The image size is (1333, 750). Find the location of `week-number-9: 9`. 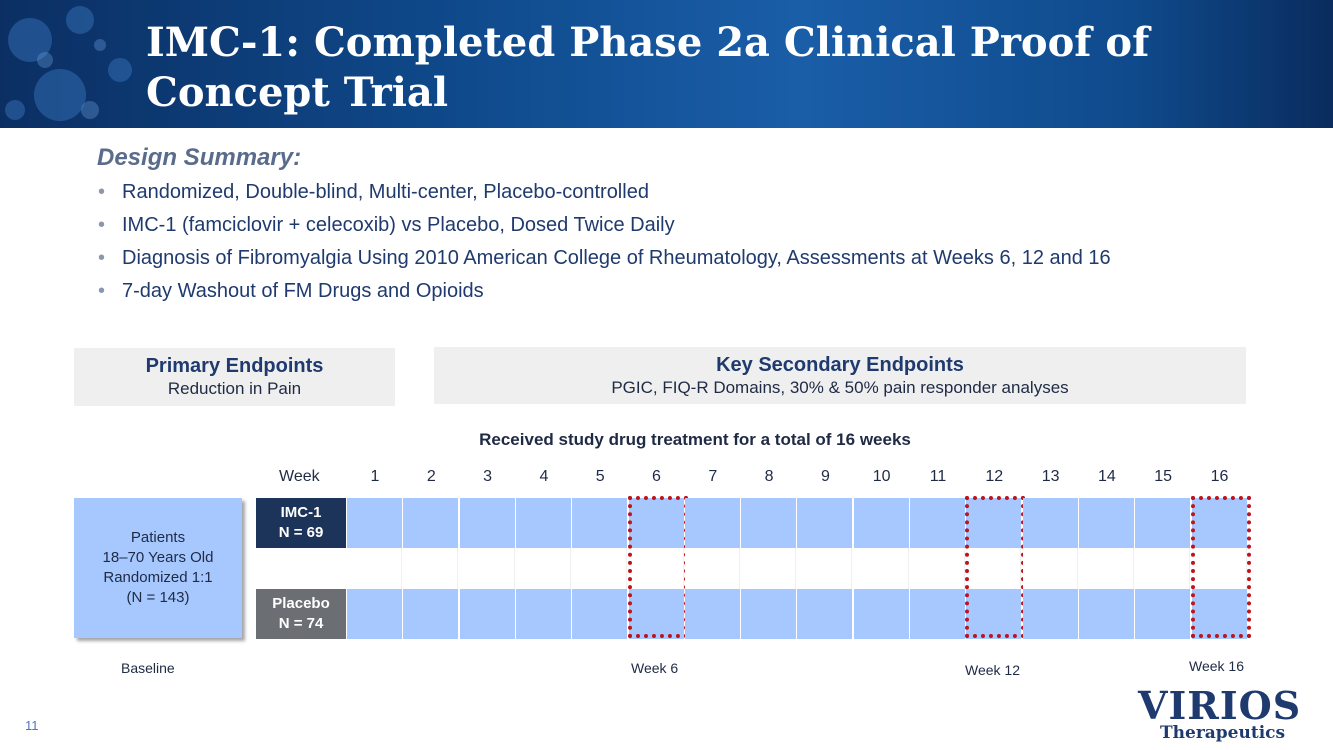

week-number-9: 9 is located at coordinates (825, 476).